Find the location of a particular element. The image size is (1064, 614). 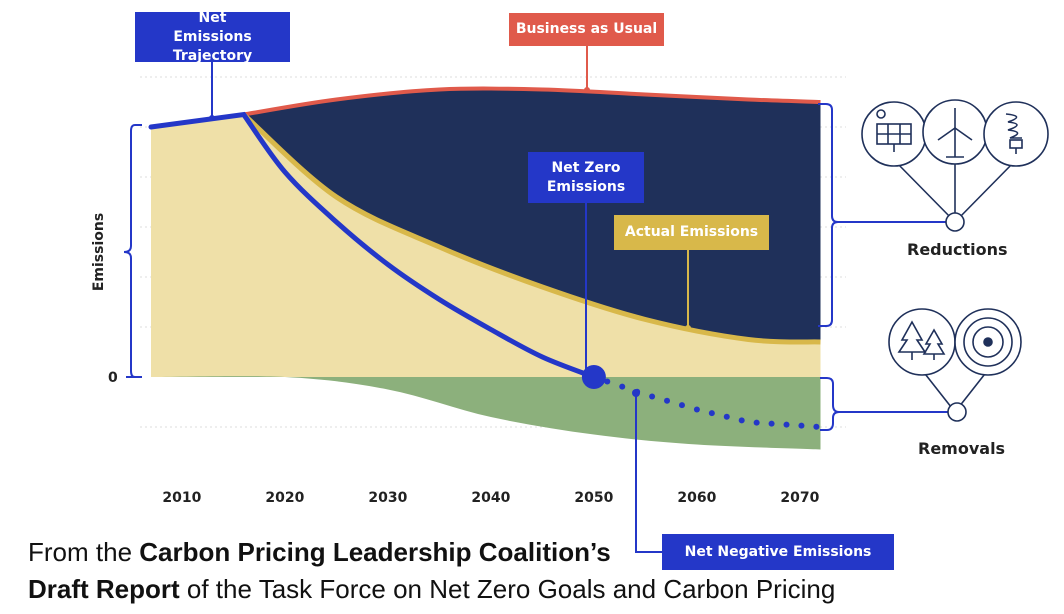

net-negative-connector-dot is located at coordinates (636, 393).